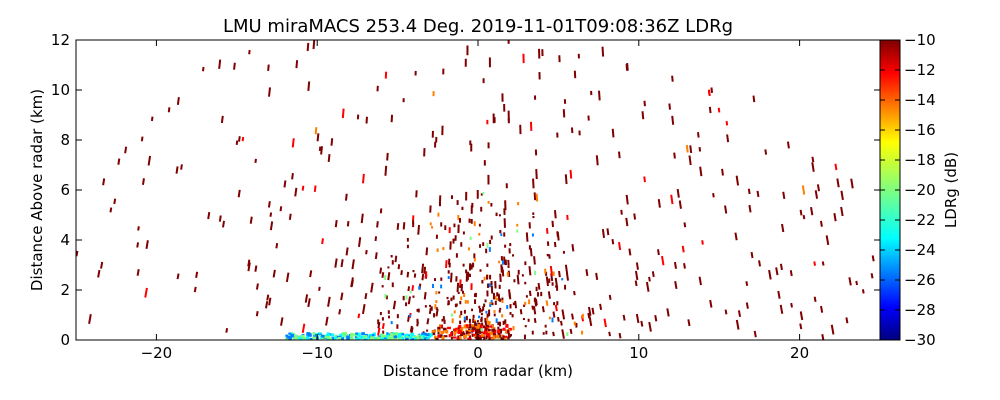 The height and width of the screenshot is (400, 1000). I want to click on y-tick-label: 0, so click(65, 340).